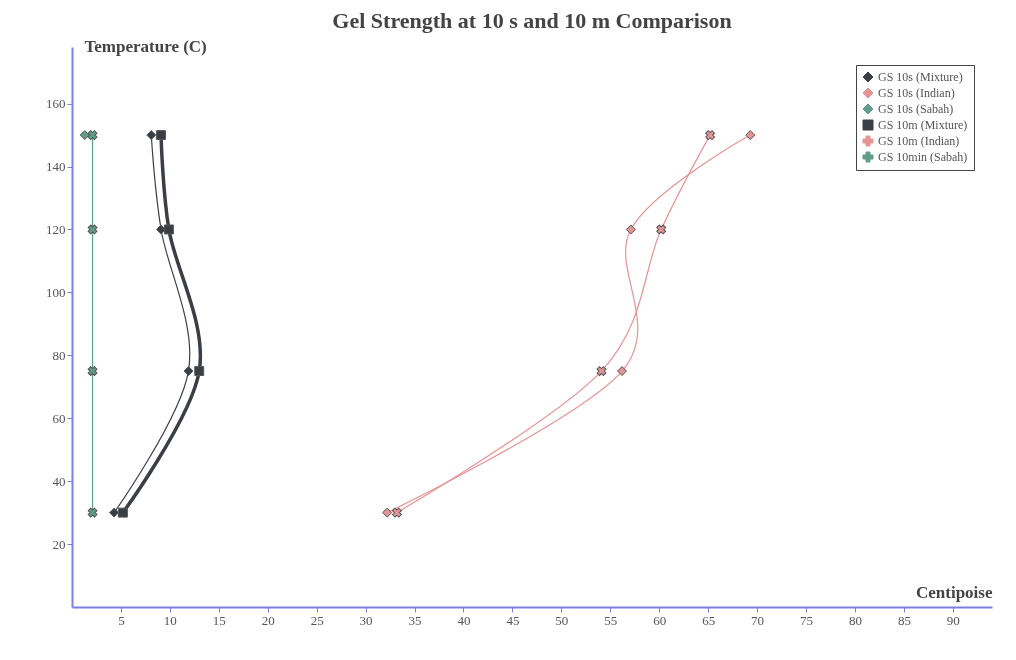  What do you see at coordinates (660, 620) in the screenshot?
I see `x-tick-label: 60` at bounding box center [660, 620].